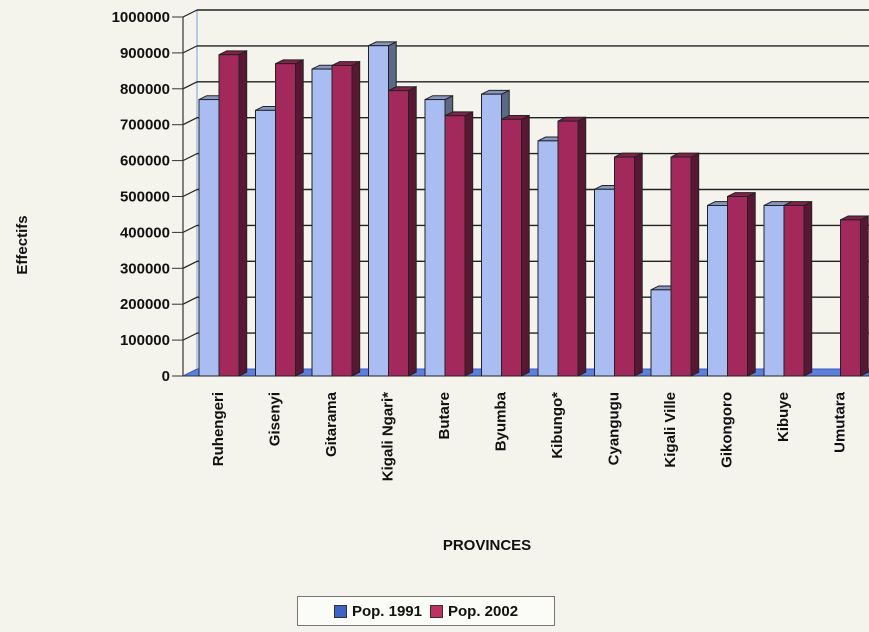 This screenshot has height=632, width=869. I want to click on x-category-label: Gikongoro, so click(727, 430).